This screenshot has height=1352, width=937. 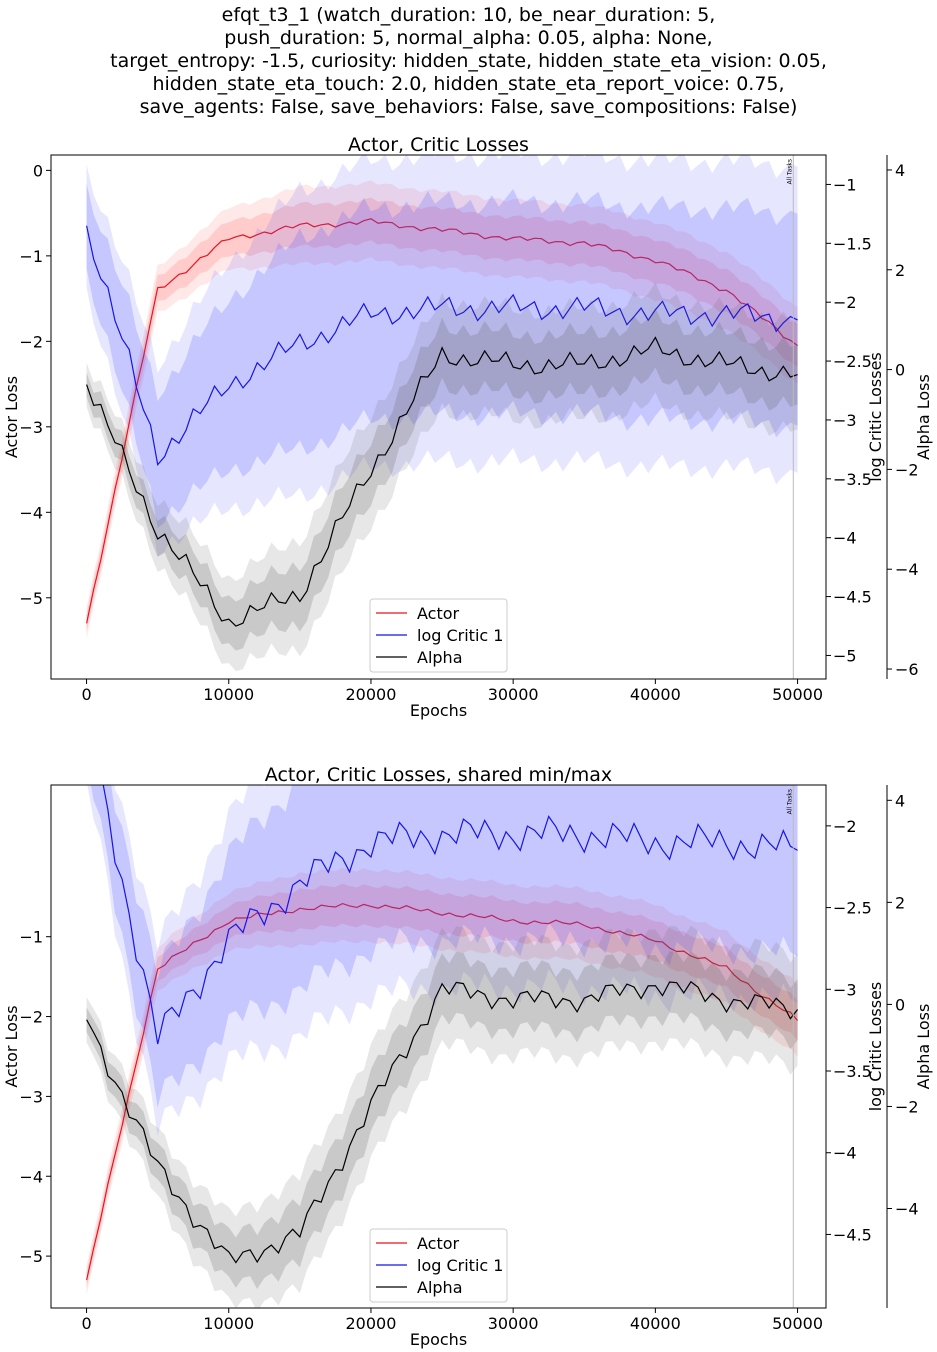 I want to click on chart-title: Actor, Critic Losses, shared min/max, so click(x=438, y=775).